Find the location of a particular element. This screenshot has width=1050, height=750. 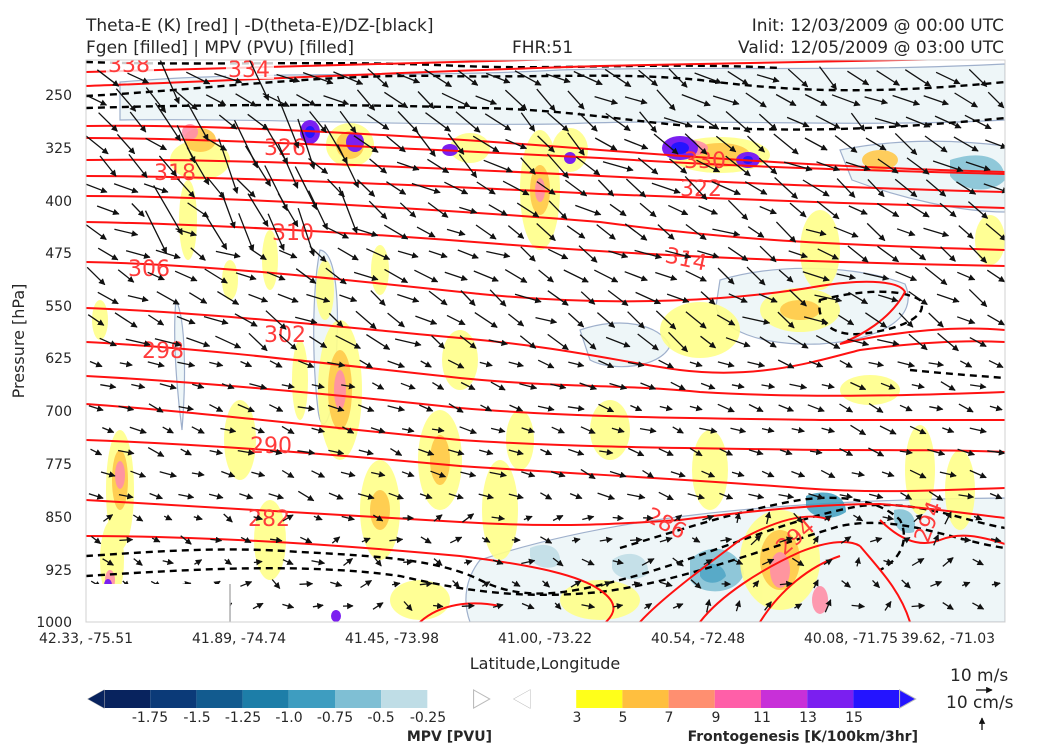

fgen-tick-0: 3 is located at coordinates (577, 718).